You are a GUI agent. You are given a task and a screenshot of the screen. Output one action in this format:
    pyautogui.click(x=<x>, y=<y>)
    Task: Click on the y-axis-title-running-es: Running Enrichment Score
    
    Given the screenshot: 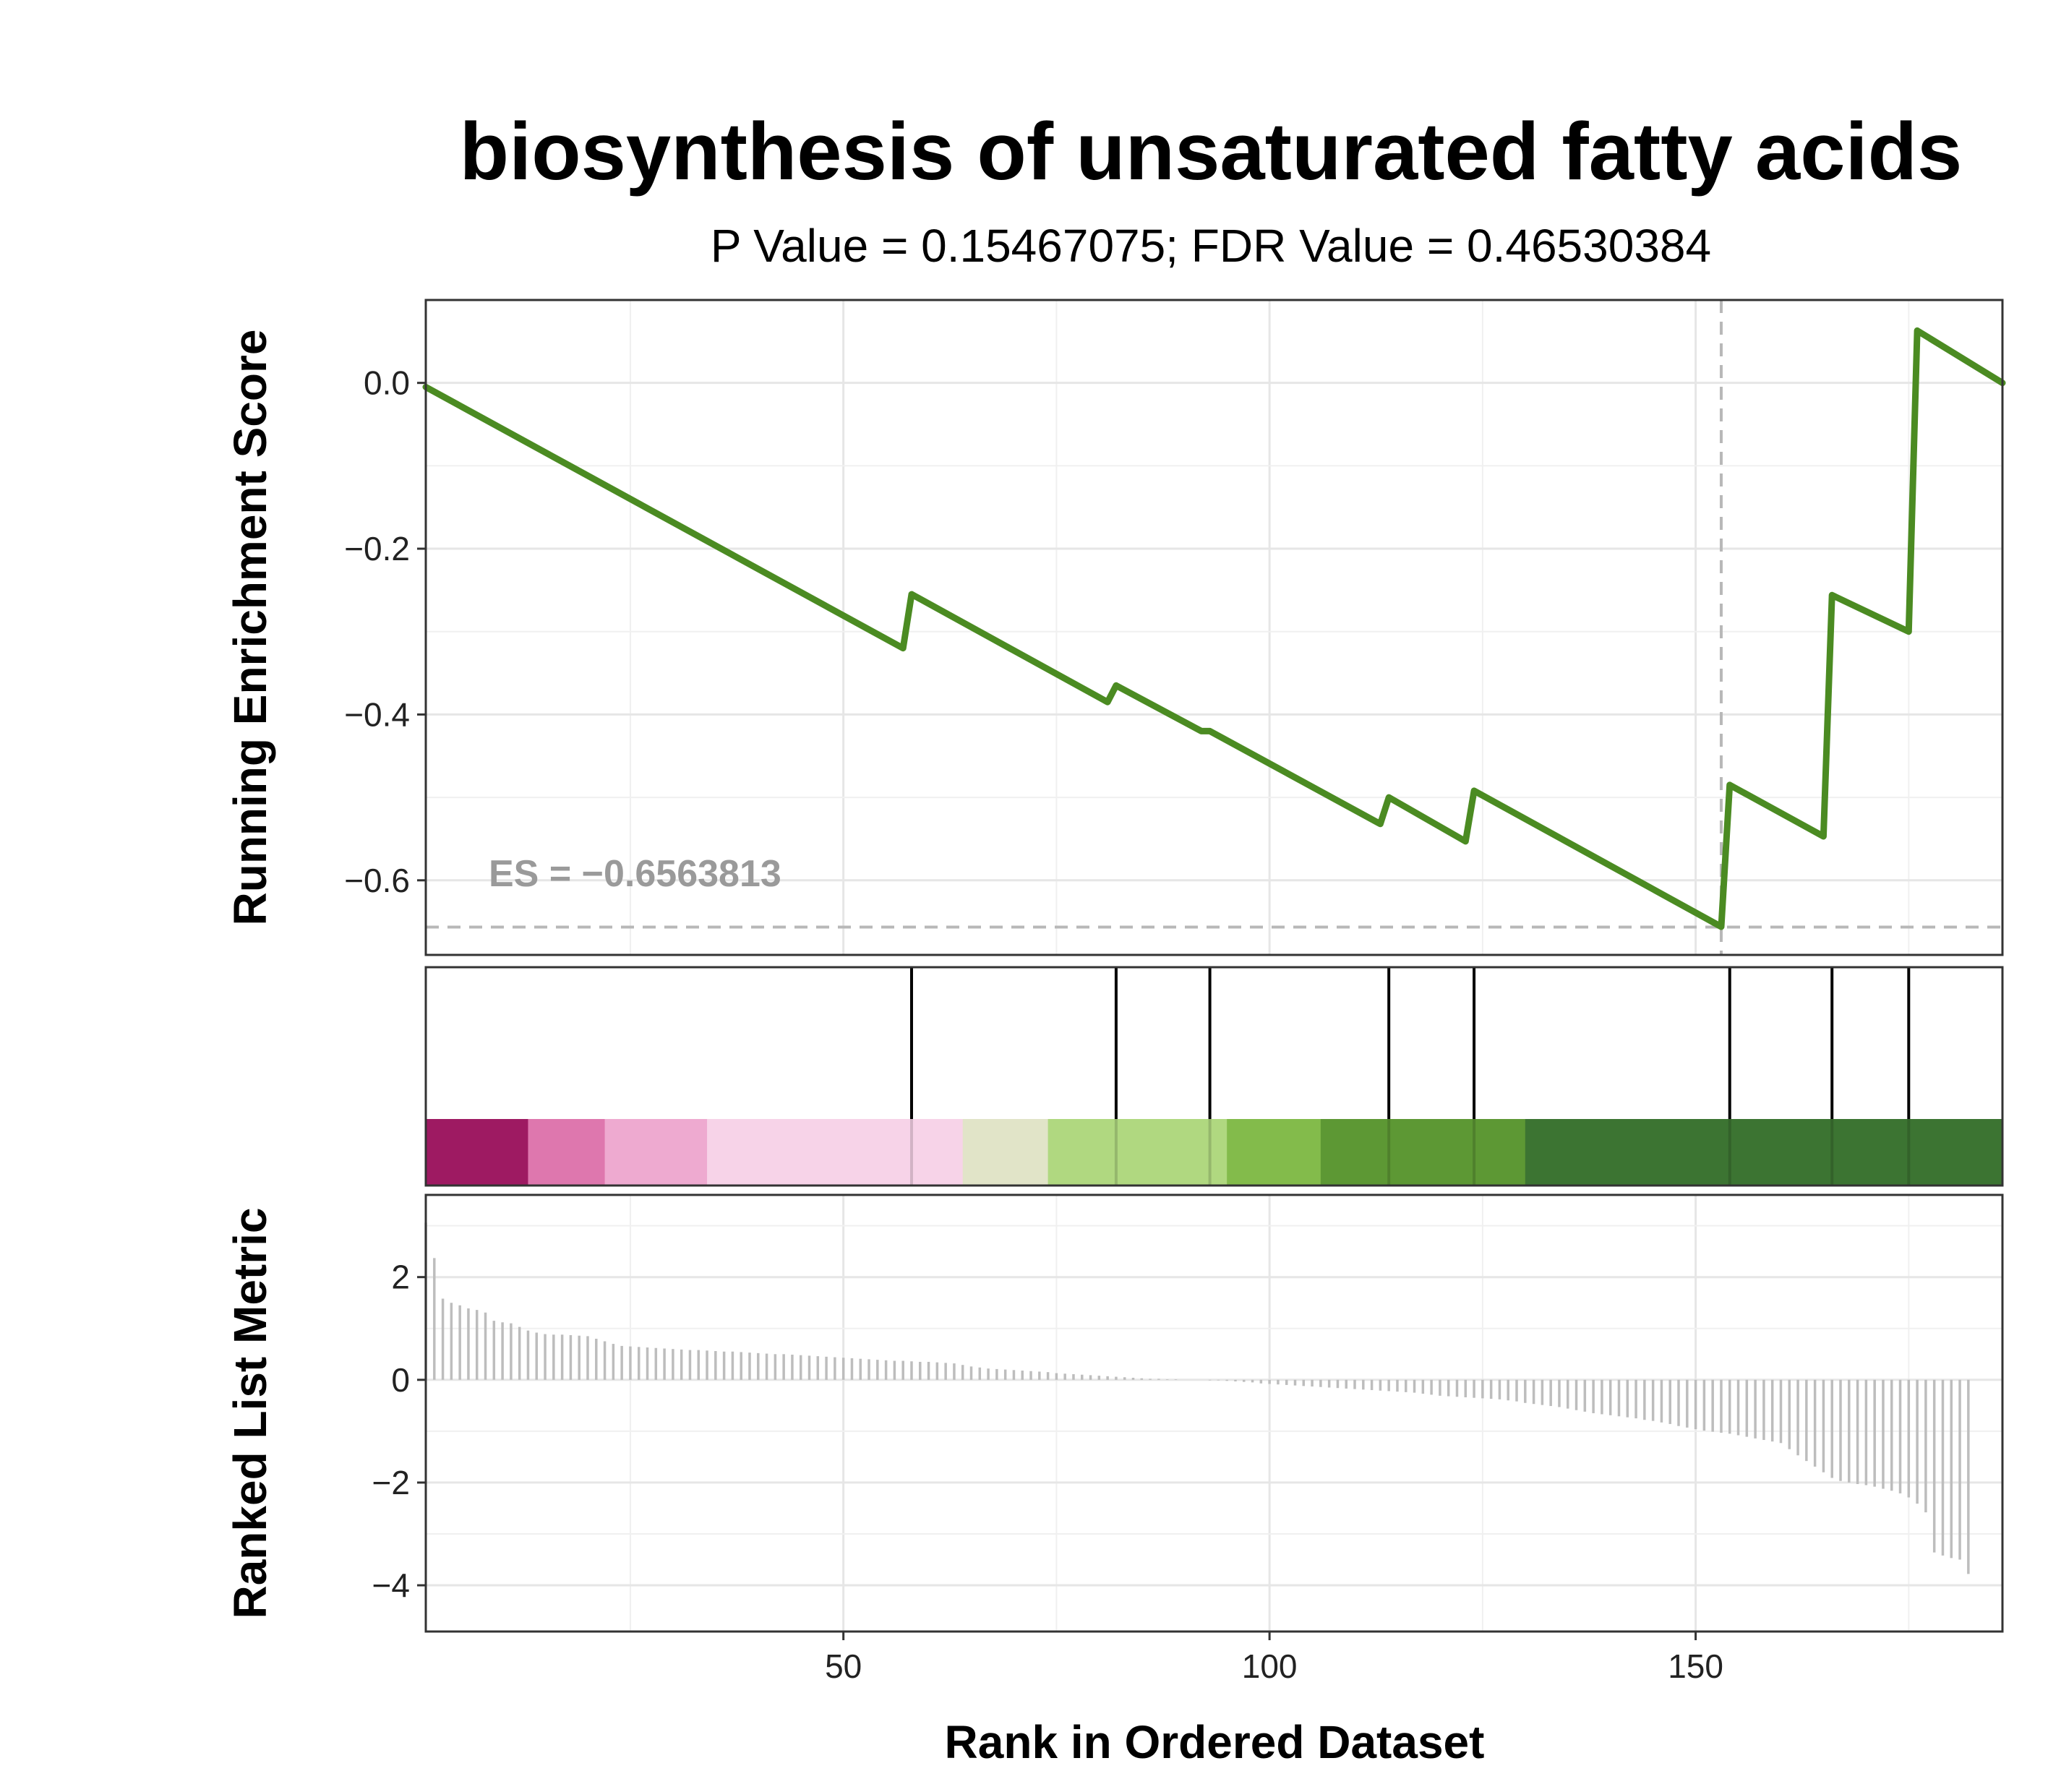 What is the action you would take?
    pyautogui.click(x=250, y=628)
    